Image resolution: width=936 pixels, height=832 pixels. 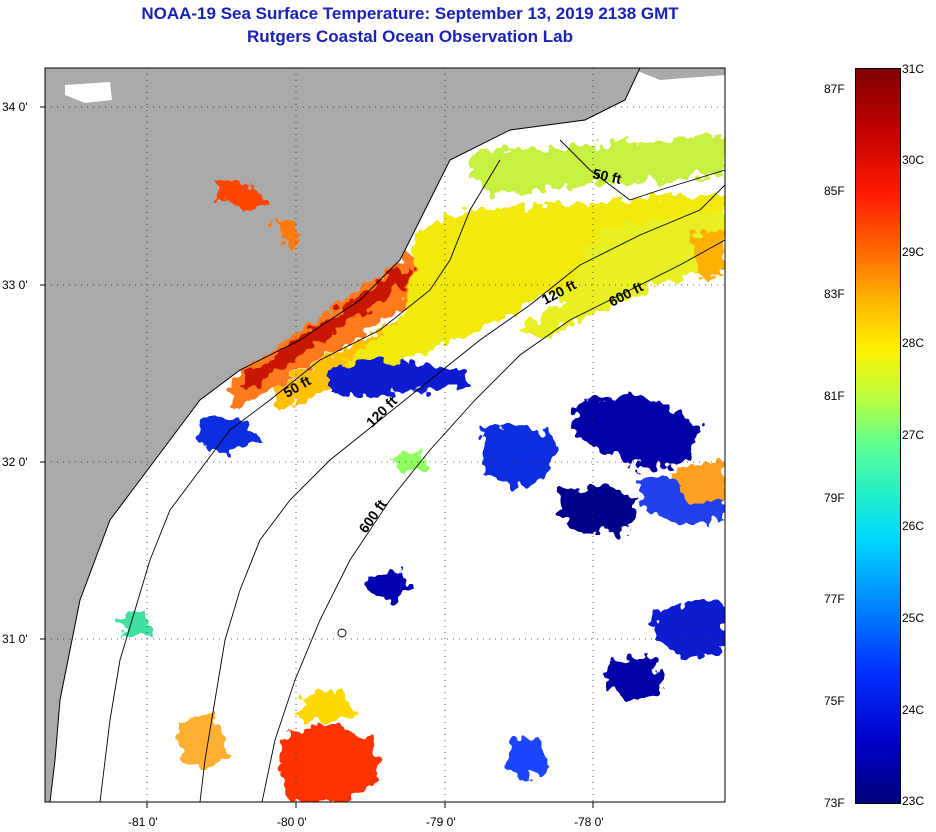 I want to click on lon-label-78: -78 0', so click(x=589, y=822).